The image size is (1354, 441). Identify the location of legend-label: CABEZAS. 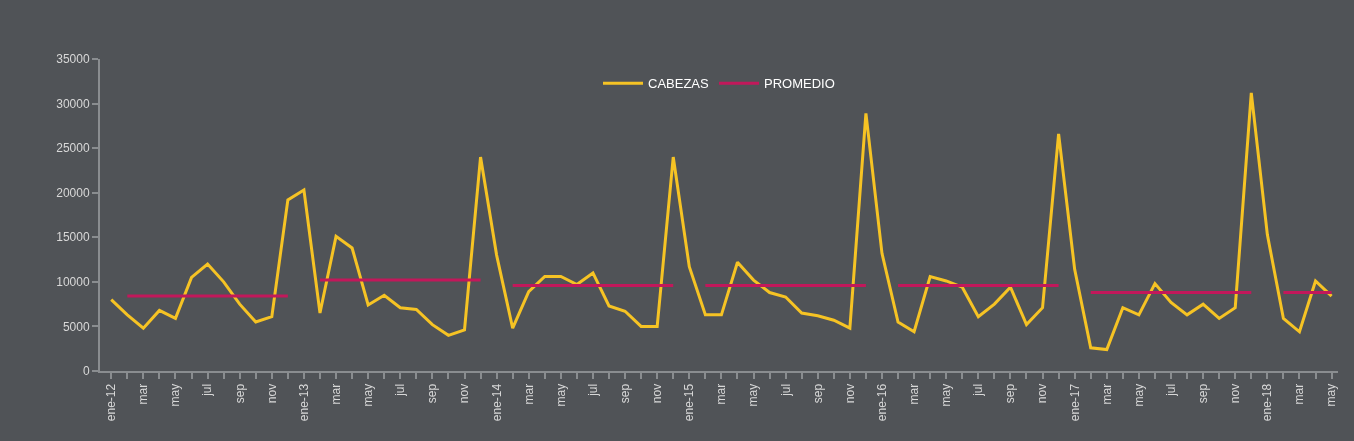
(679, 84).